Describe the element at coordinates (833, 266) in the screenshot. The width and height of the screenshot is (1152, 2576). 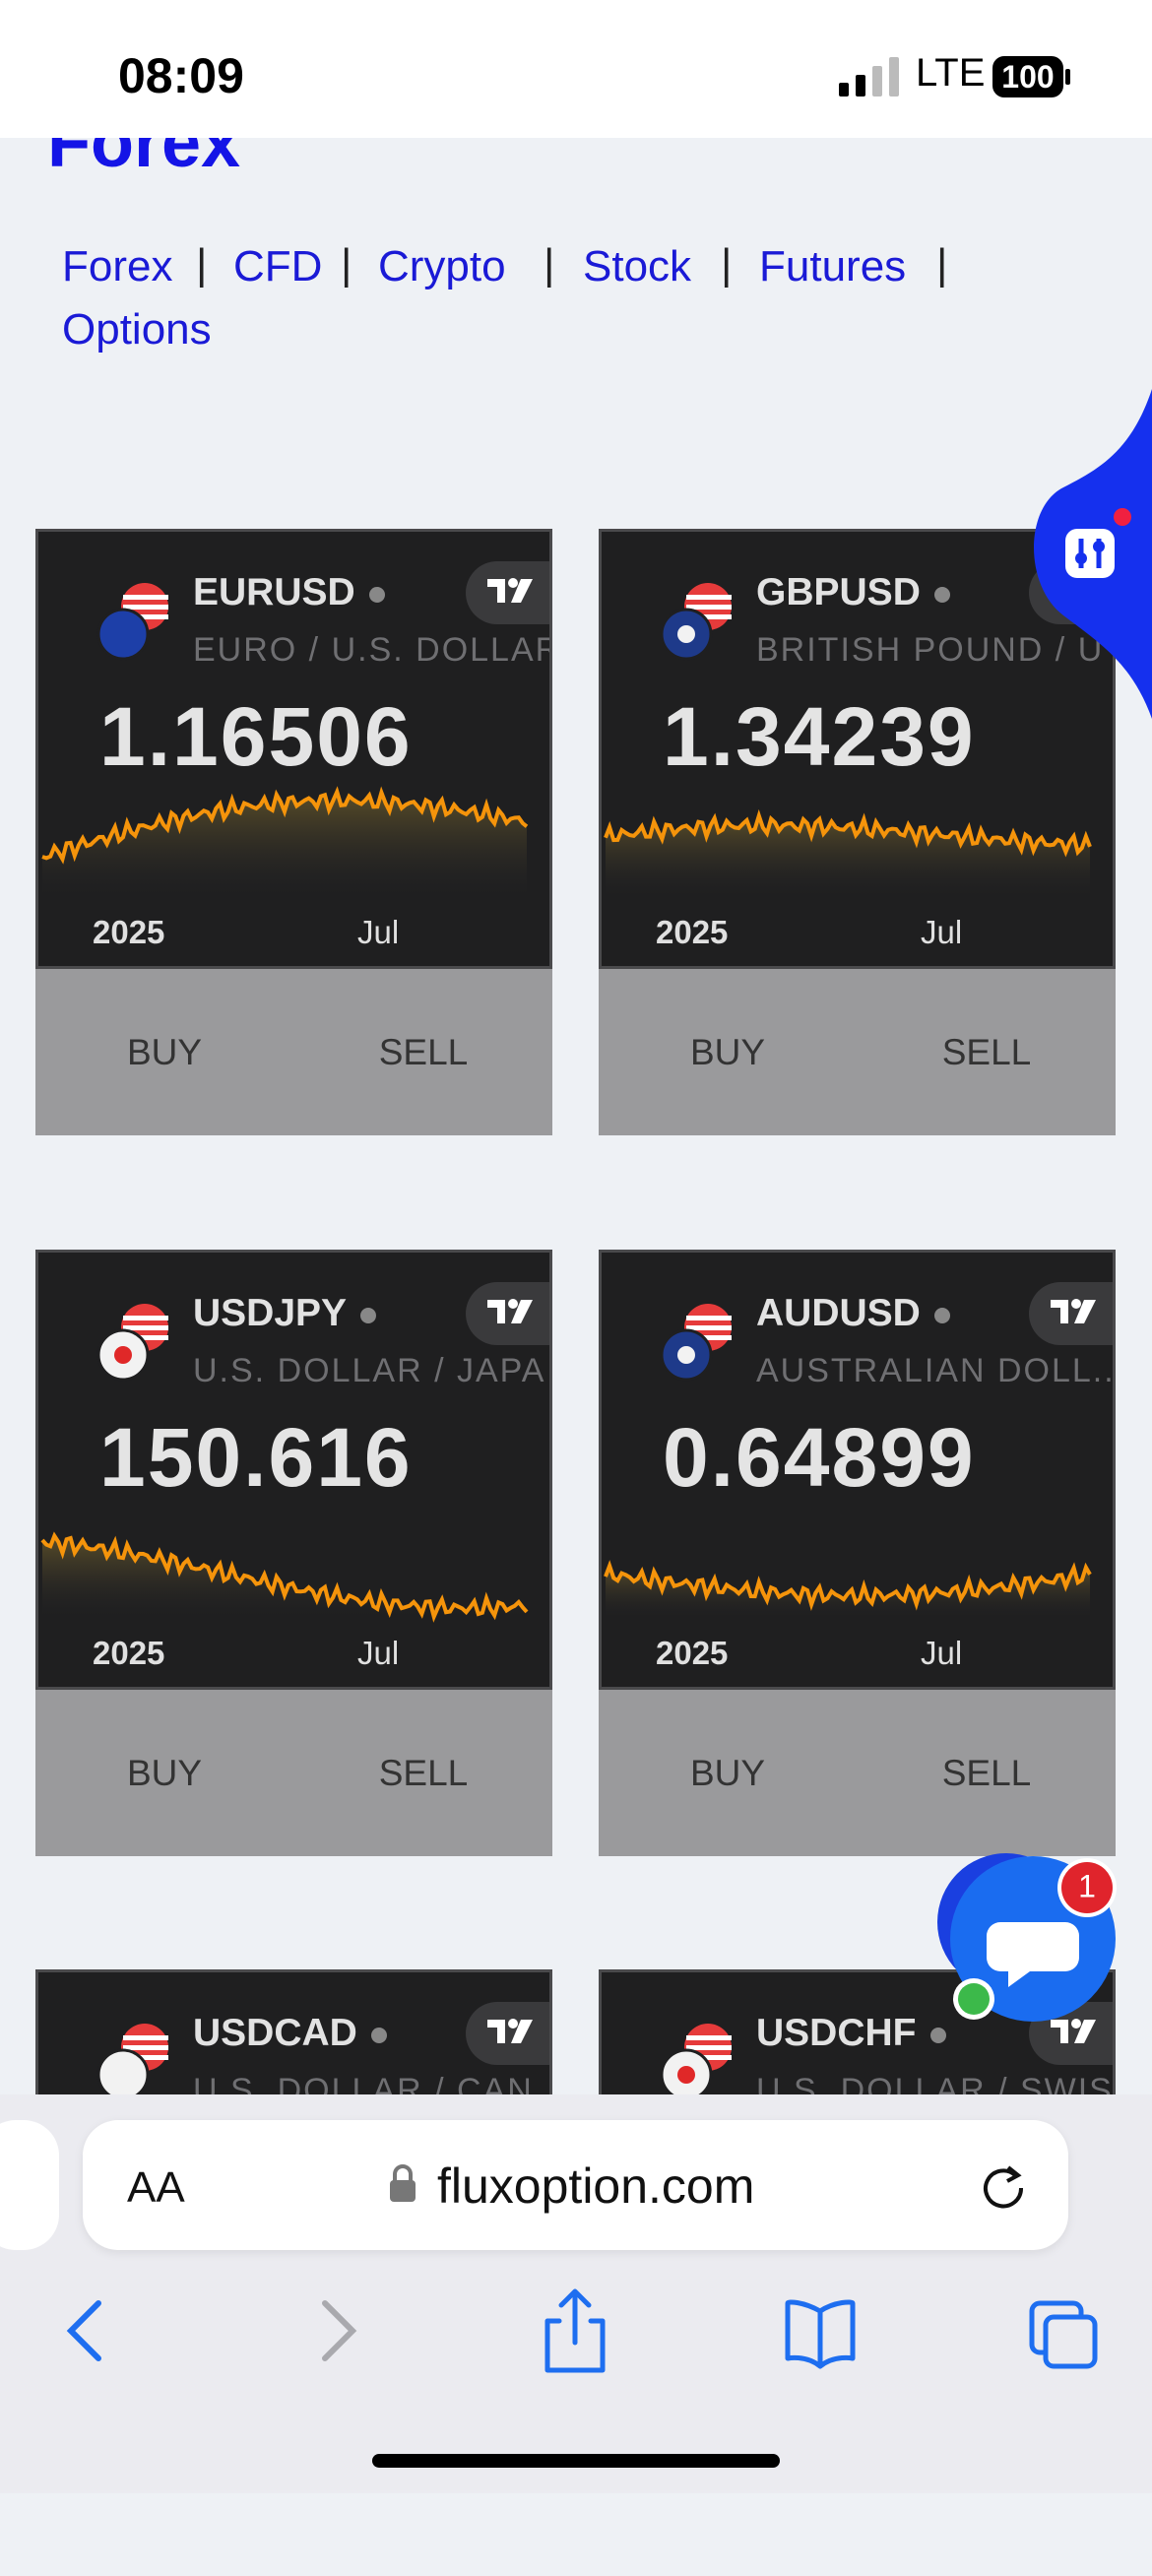
I see `nav-link: Futures` at that location.